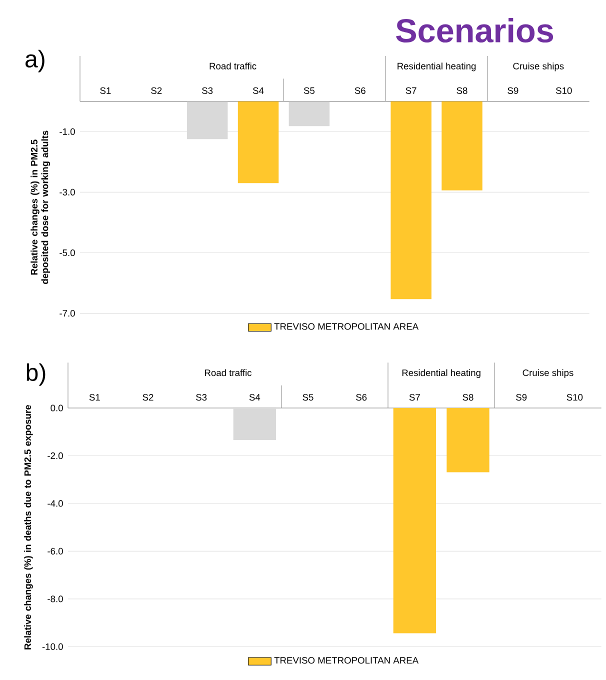  Describe the element at coordinates (28, 527) in the screenshot. I see `y-axis-title: Relative changes (%) in deaths due to PM2.5 exposure` at that location.